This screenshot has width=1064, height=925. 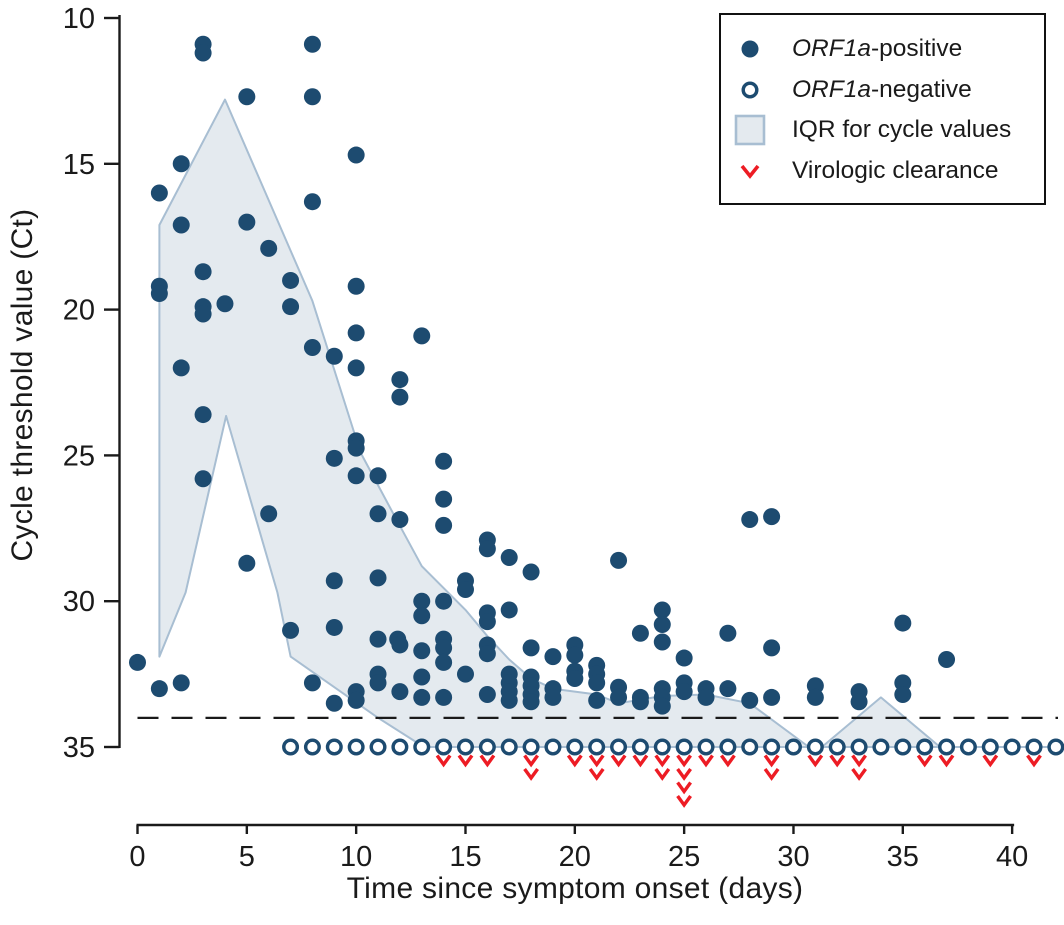 What do you see at coordinates (793, 857) in the screenshot?
I see `x-tick-label: 30` at bounding box center [793, 857].